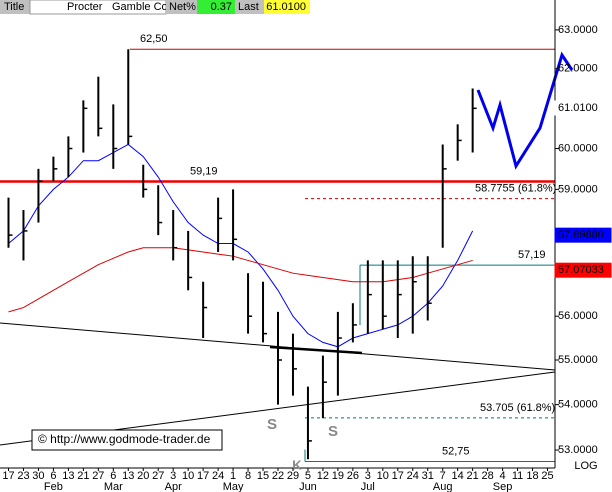 The image size is (612, 492). I want to click on x-tick-label: 18, so click(532, 476).